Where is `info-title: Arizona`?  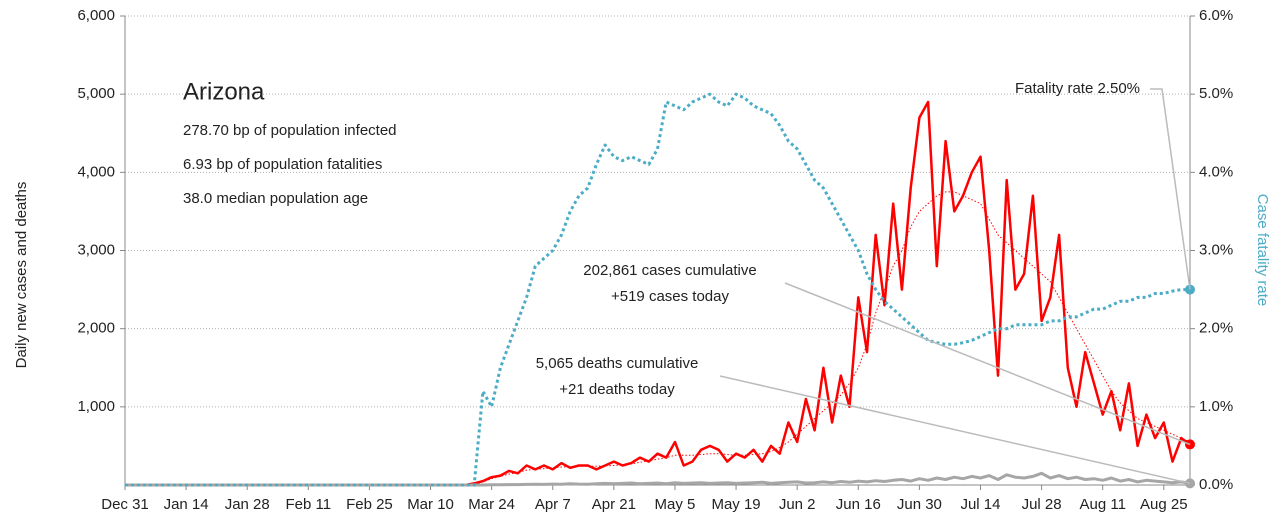 info-title: Arizona is located at coordinates (224, 91).